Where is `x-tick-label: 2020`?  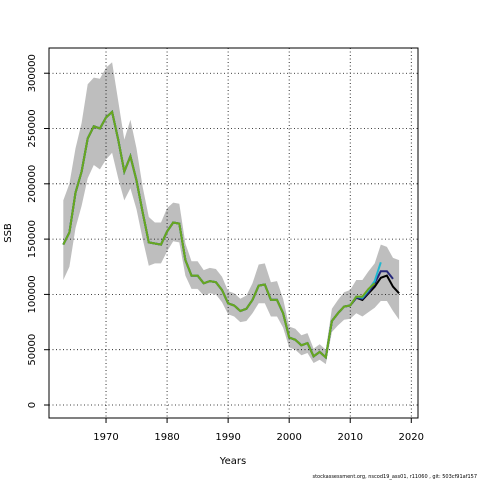
x-tick-label: 2020 is located at coordinates (411, 437).